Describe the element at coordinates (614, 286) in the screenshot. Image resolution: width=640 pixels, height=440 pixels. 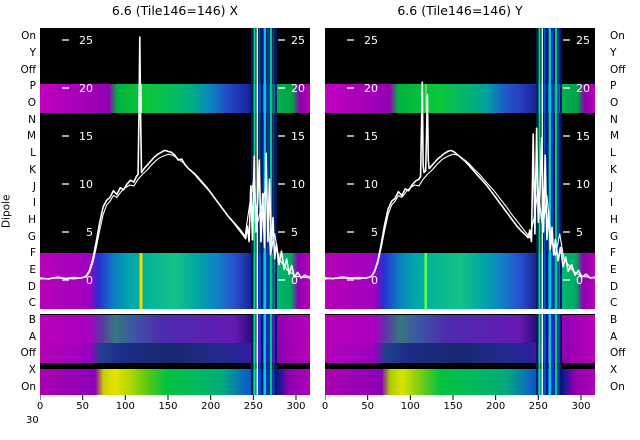
I see `dipole-label: D` at that location.